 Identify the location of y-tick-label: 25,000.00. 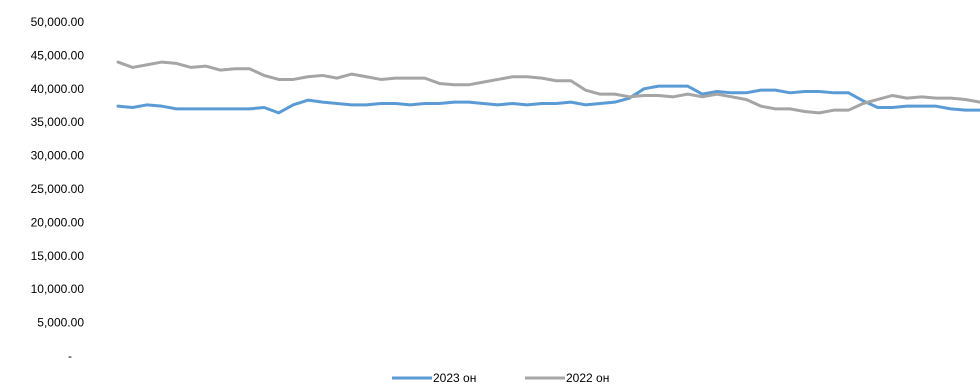
(58, 189).